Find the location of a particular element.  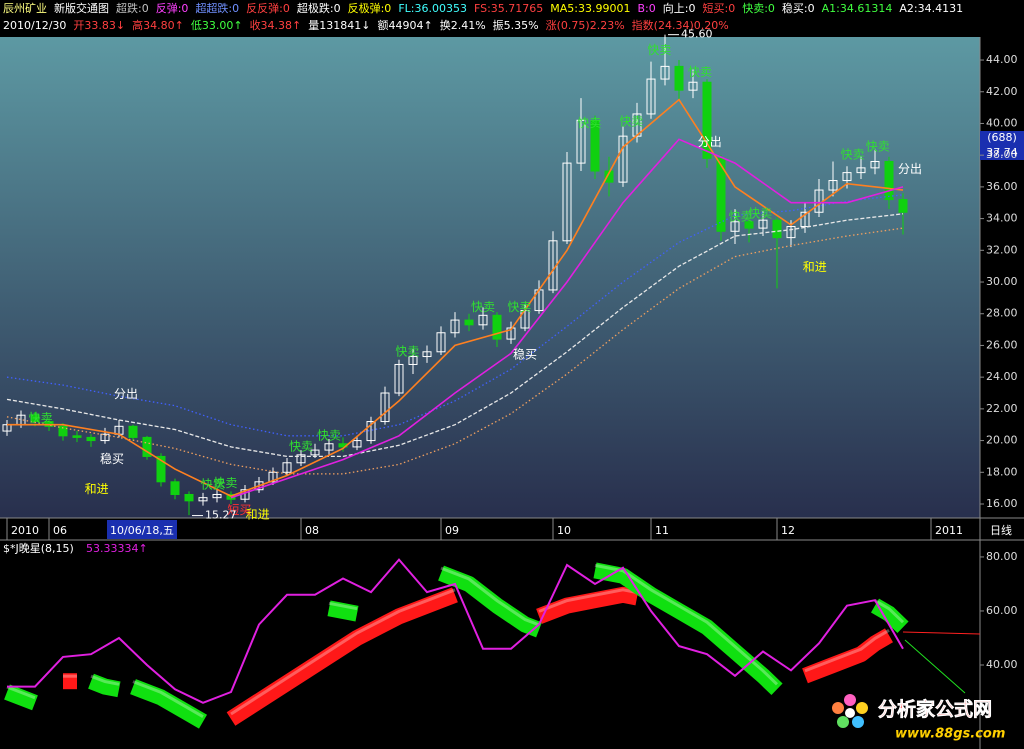

extreme-label: 15.27 is located at coordinates (221, 515).